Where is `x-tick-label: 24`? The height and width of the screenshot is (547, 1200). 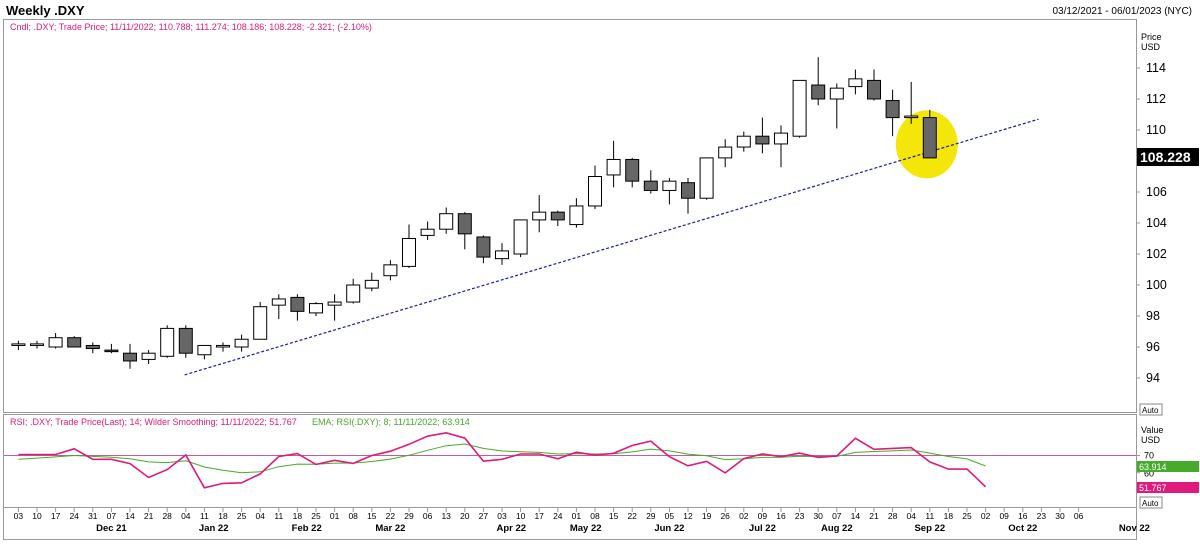
x-tick-label: 24 is located at coordinates (558, 516).